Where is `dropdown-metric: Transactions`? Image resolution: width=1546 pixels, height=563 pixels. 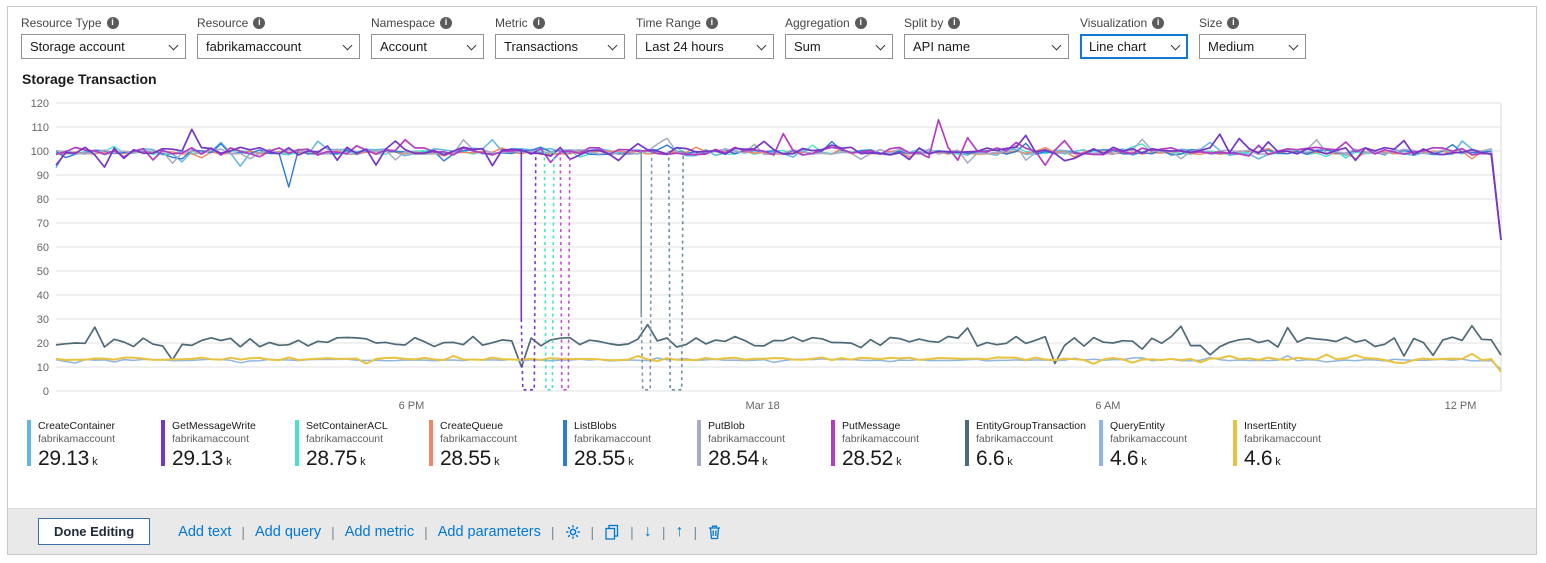
dropdown-metric: Transactions is located at coordinates (560, 46).